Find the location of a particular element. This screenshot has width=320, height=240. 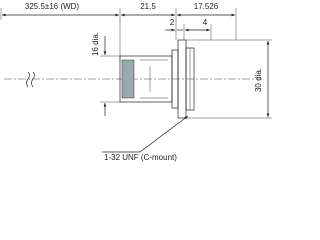

wd-label: 325.5±16 (WD) is located at coordinates (52, 6).